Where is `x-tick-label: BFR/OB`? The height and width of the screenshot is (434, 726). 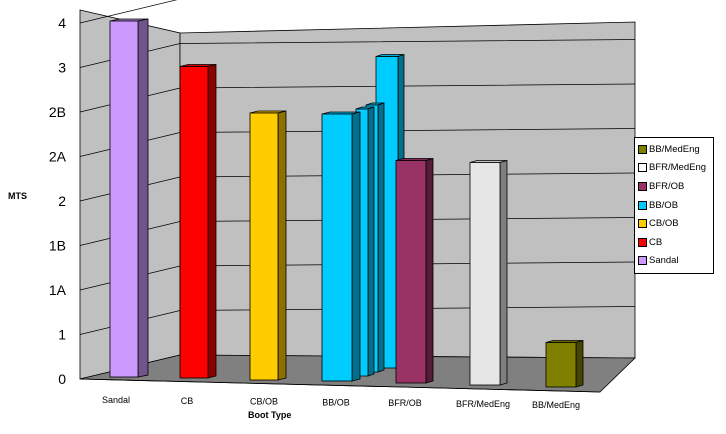
x-tick-label: BFR/OB is located at coordinates (405, 403).